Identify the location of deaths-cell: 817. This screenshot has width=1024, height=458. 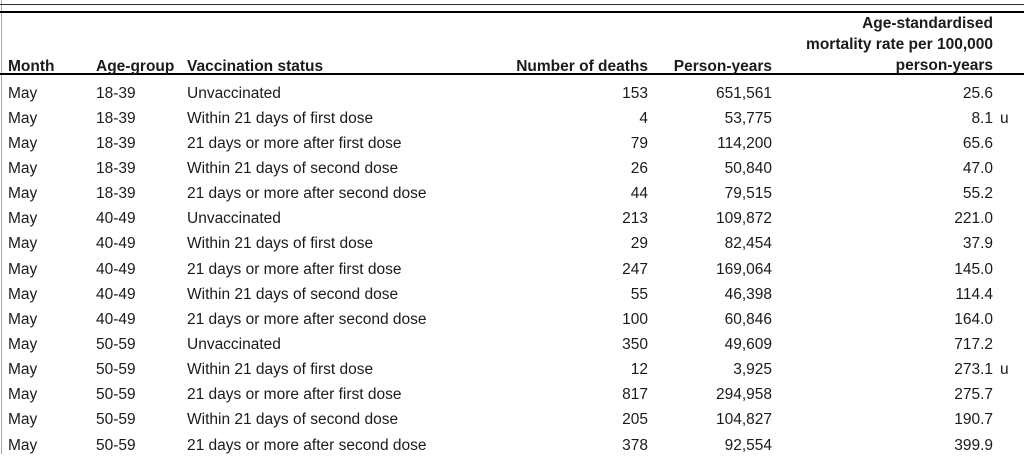
(635, 395).